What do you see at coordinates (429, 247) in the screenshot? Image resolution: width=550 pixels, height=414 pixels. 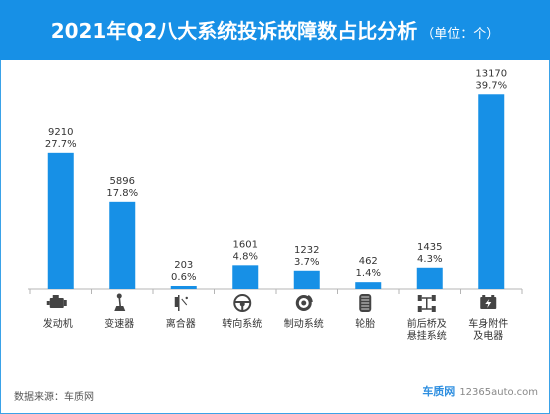 I see `value-label: 1435` at bounding box center [429, 247].